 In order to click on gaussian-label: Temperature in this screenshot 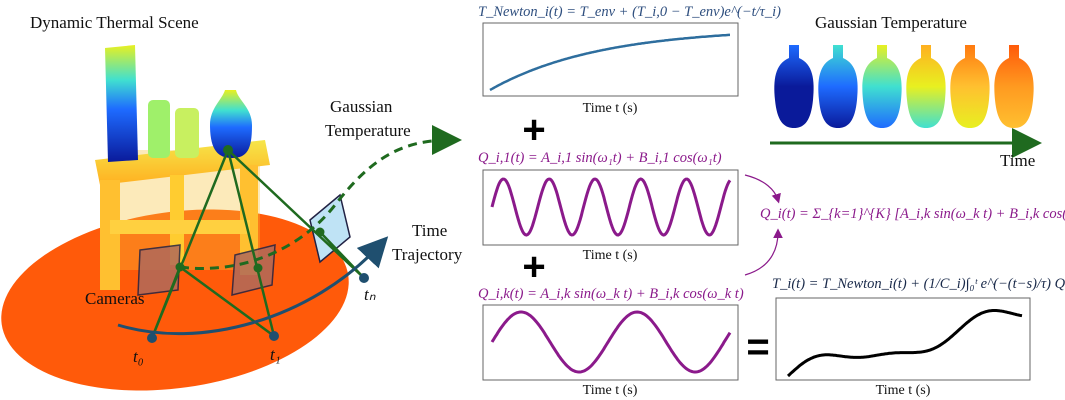, I will do `click(368, 130)`.